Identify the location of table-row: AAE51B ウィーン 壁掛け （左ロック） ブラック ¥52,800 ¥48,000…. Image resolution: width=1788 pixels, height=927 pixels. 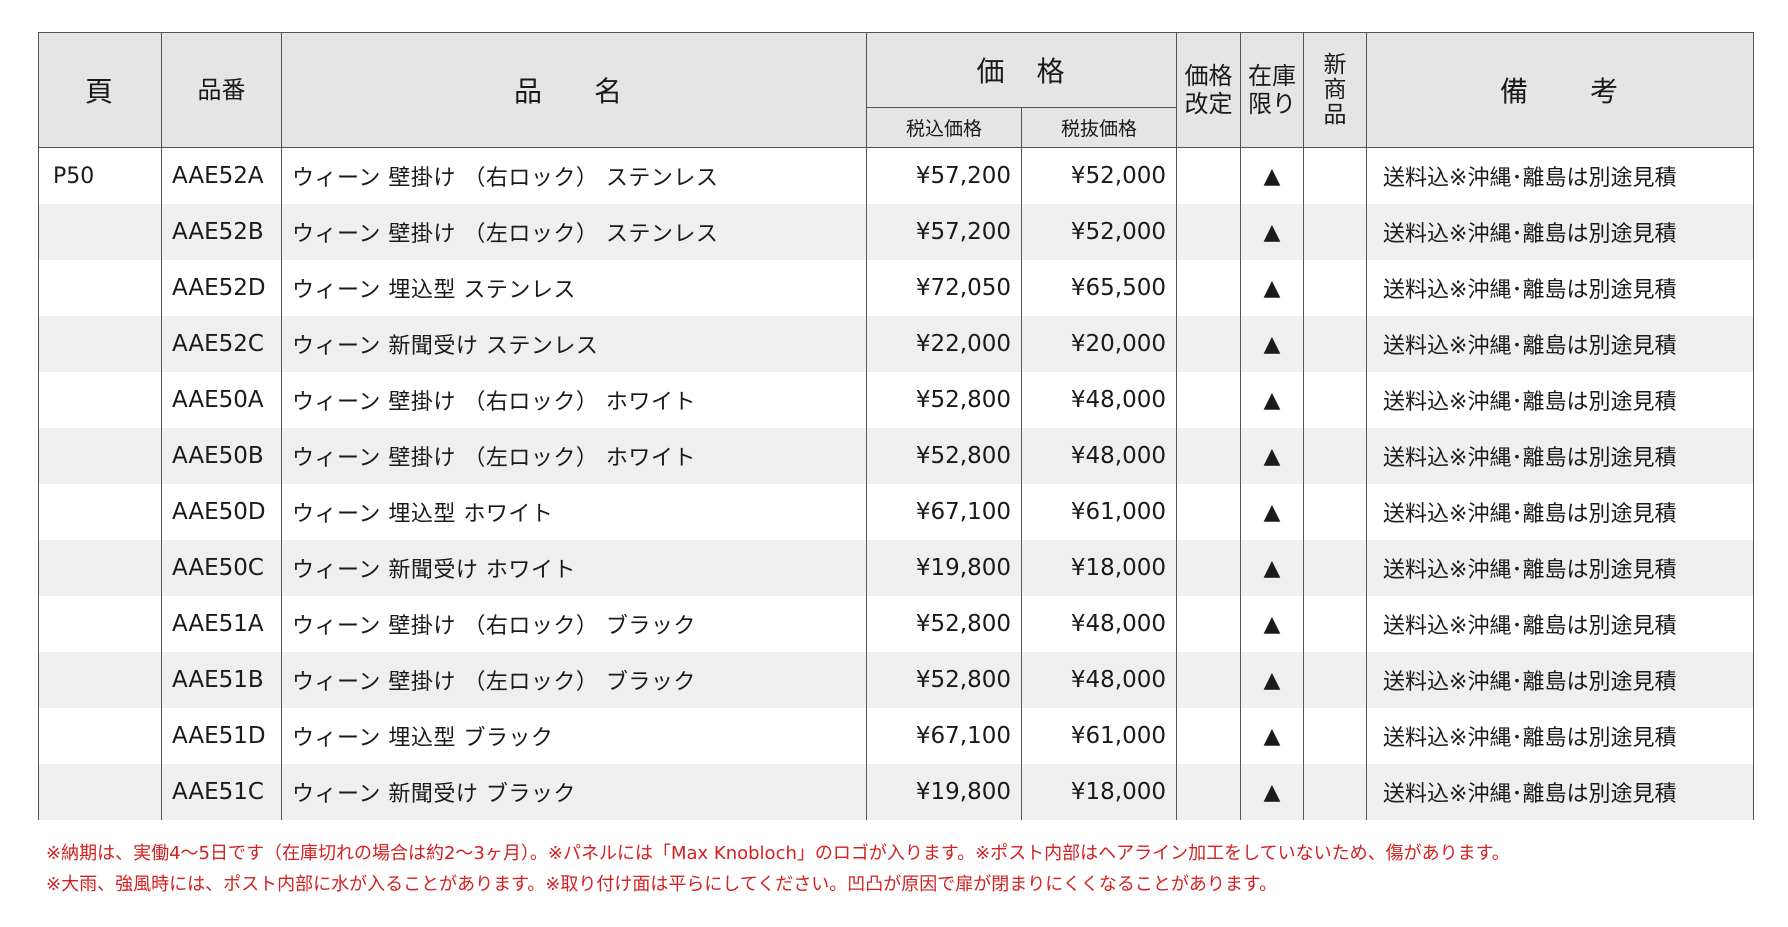
(896, 680).